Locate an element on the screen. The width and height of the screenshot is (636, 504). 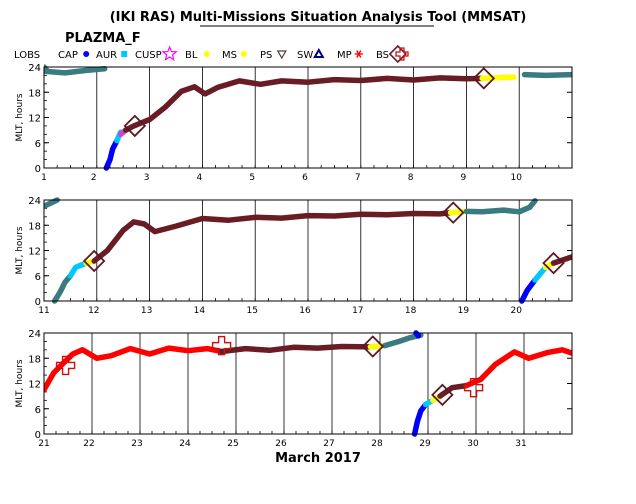
x-tick-label: 15 is located at coordinates (251, 311).